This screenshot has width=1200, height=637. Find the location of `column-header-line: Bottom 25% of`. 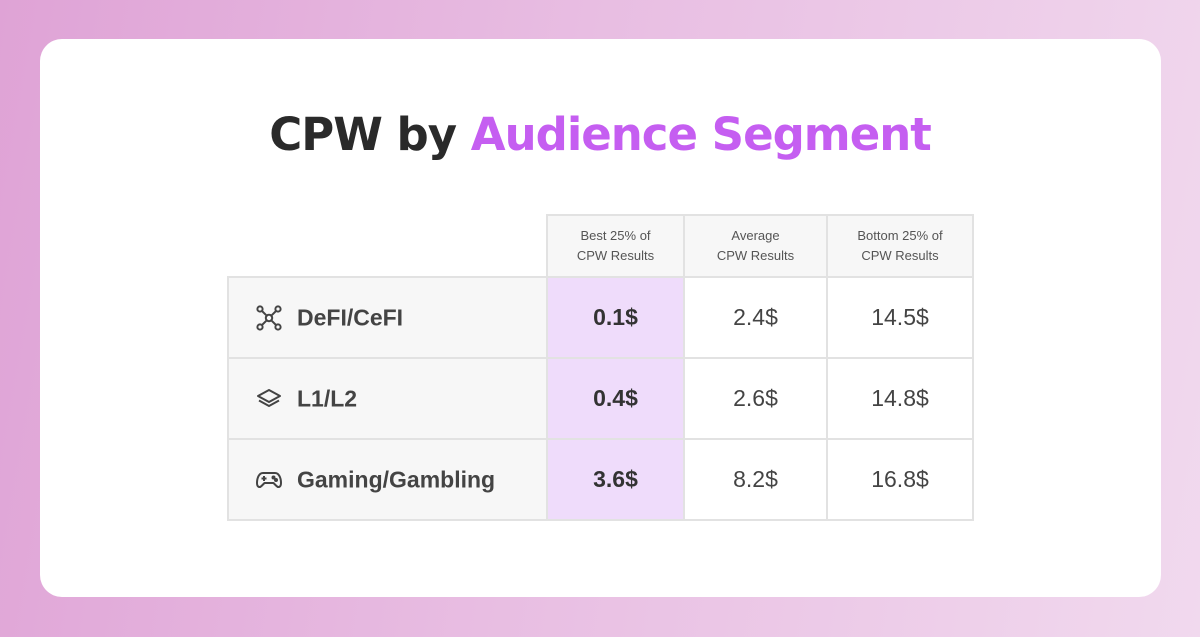

column-header-line: Bottom 25% of is located at coordinates (900, 235).